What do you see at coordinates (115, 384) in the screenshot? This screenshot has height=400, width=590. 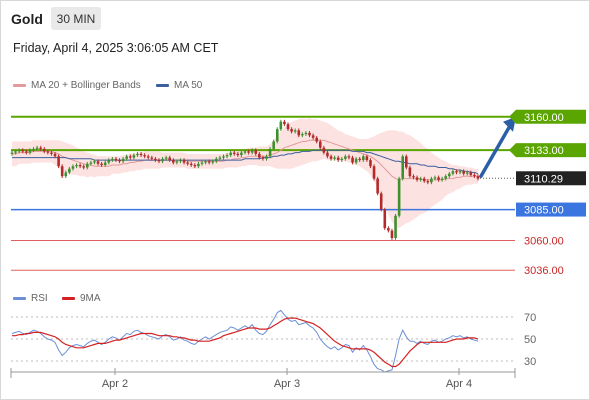 I see `x-tick-label: Apr 2` at bounding box center [115, 384].